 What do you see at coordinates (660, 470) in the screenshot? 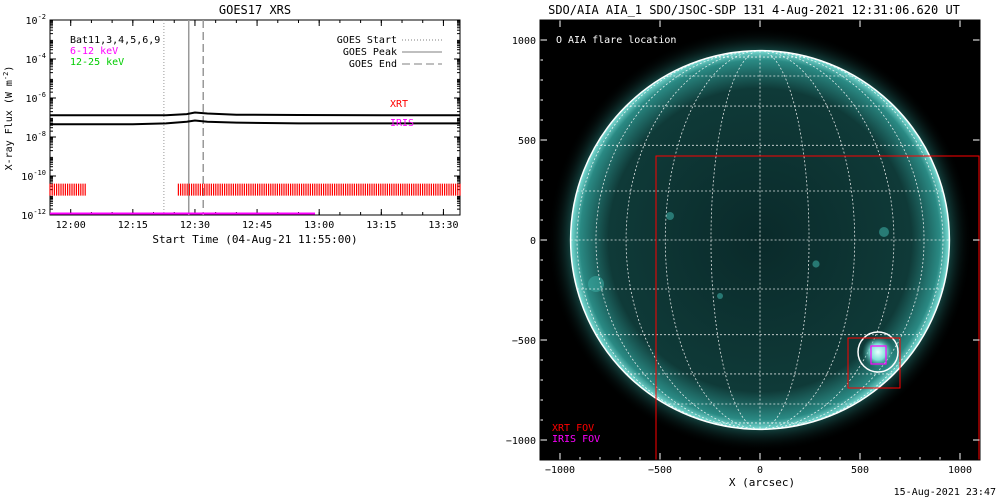
I see `aia-x-tick-label: −500` at bounding box center [660, 470].